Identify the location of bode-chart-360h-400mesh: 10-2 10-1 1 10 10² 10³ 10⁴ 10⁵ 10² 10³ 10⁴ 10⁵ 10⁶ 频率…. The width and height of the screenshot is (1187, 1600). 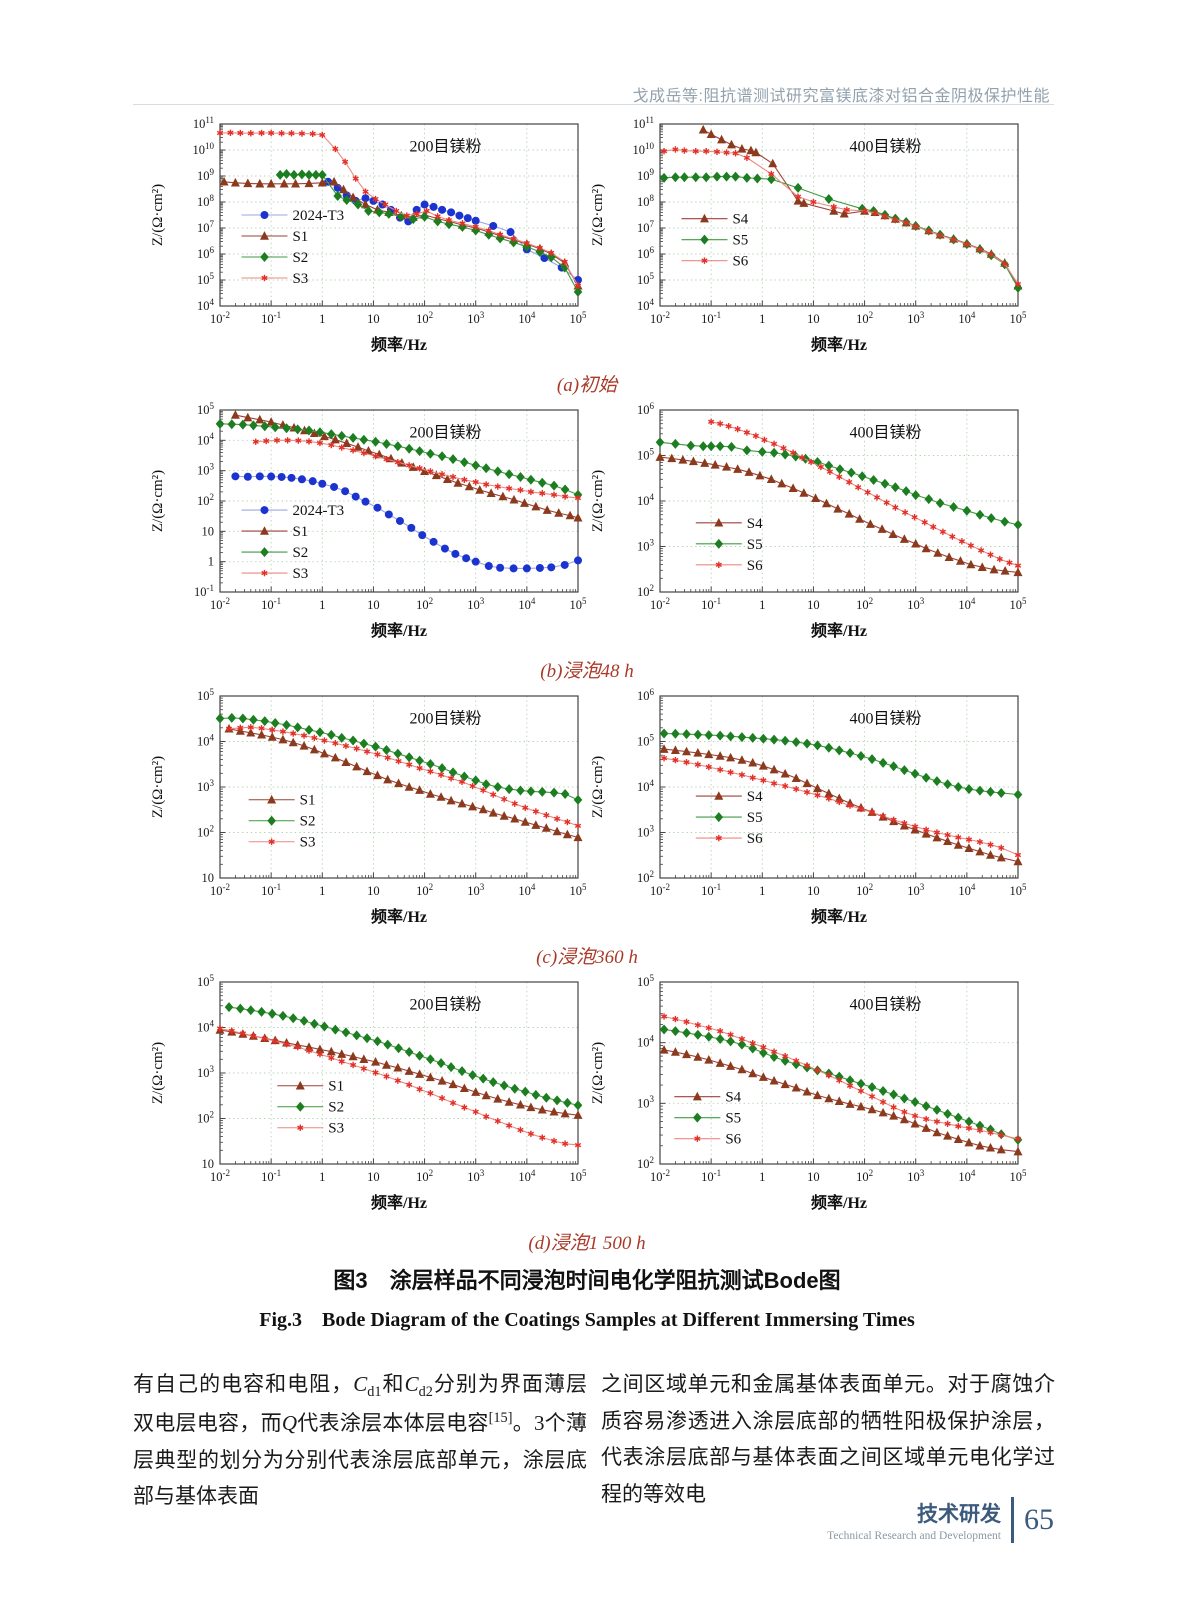
(808, 806).